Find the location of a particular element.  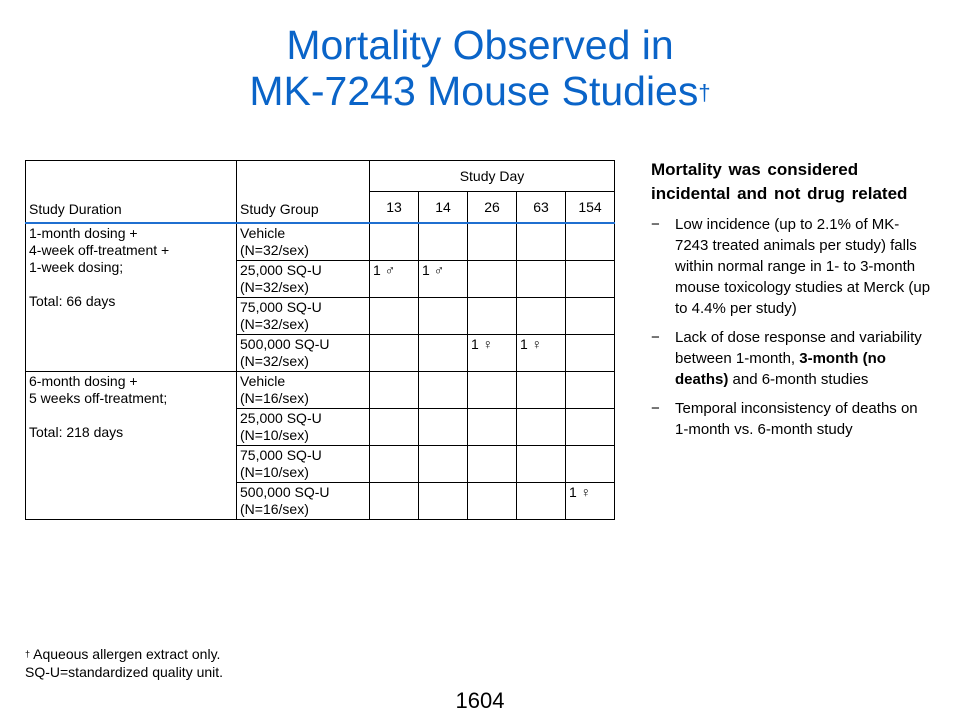

duration-line: 6-month dosing + is located at coordinates (83, 381).